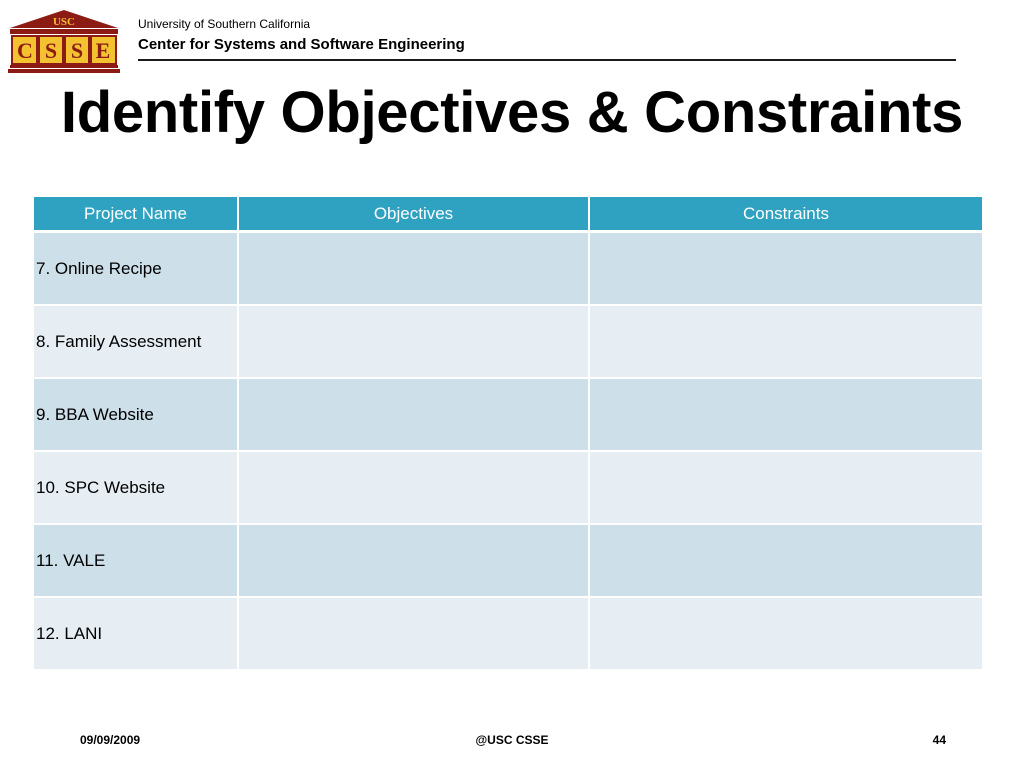  Describe the element at coordinates (136, 215) in the screenshot. I see `column-header-project-name: Project Name` at that location.